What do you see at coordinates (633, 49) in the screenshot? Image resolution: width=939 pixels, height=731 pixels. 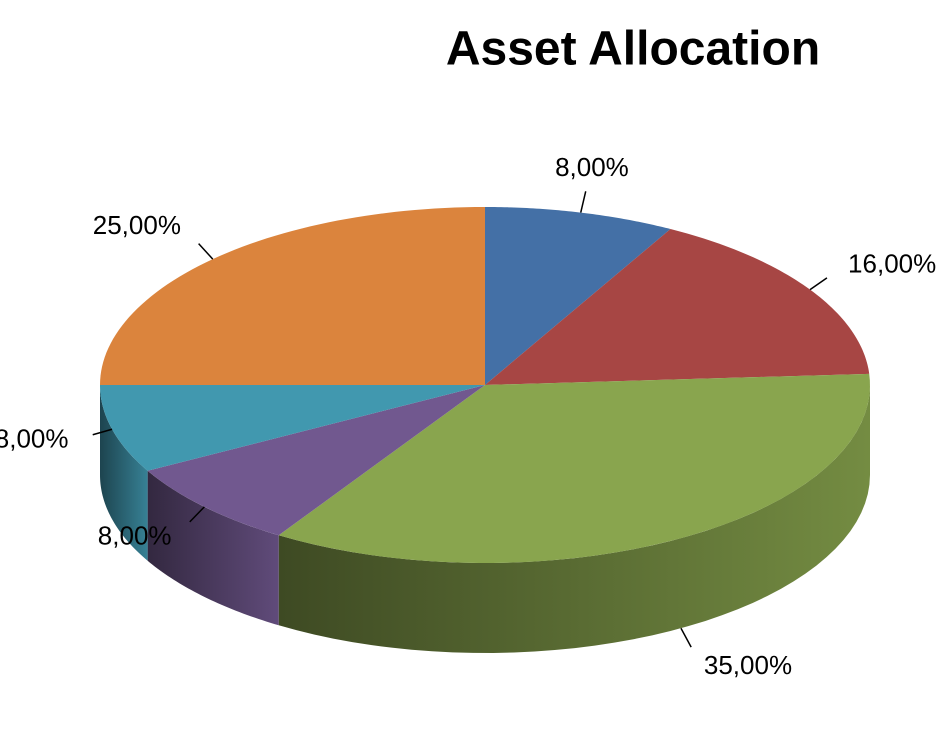 I see `chart-title: Asset Allocation` at bounding box center [633, 49].